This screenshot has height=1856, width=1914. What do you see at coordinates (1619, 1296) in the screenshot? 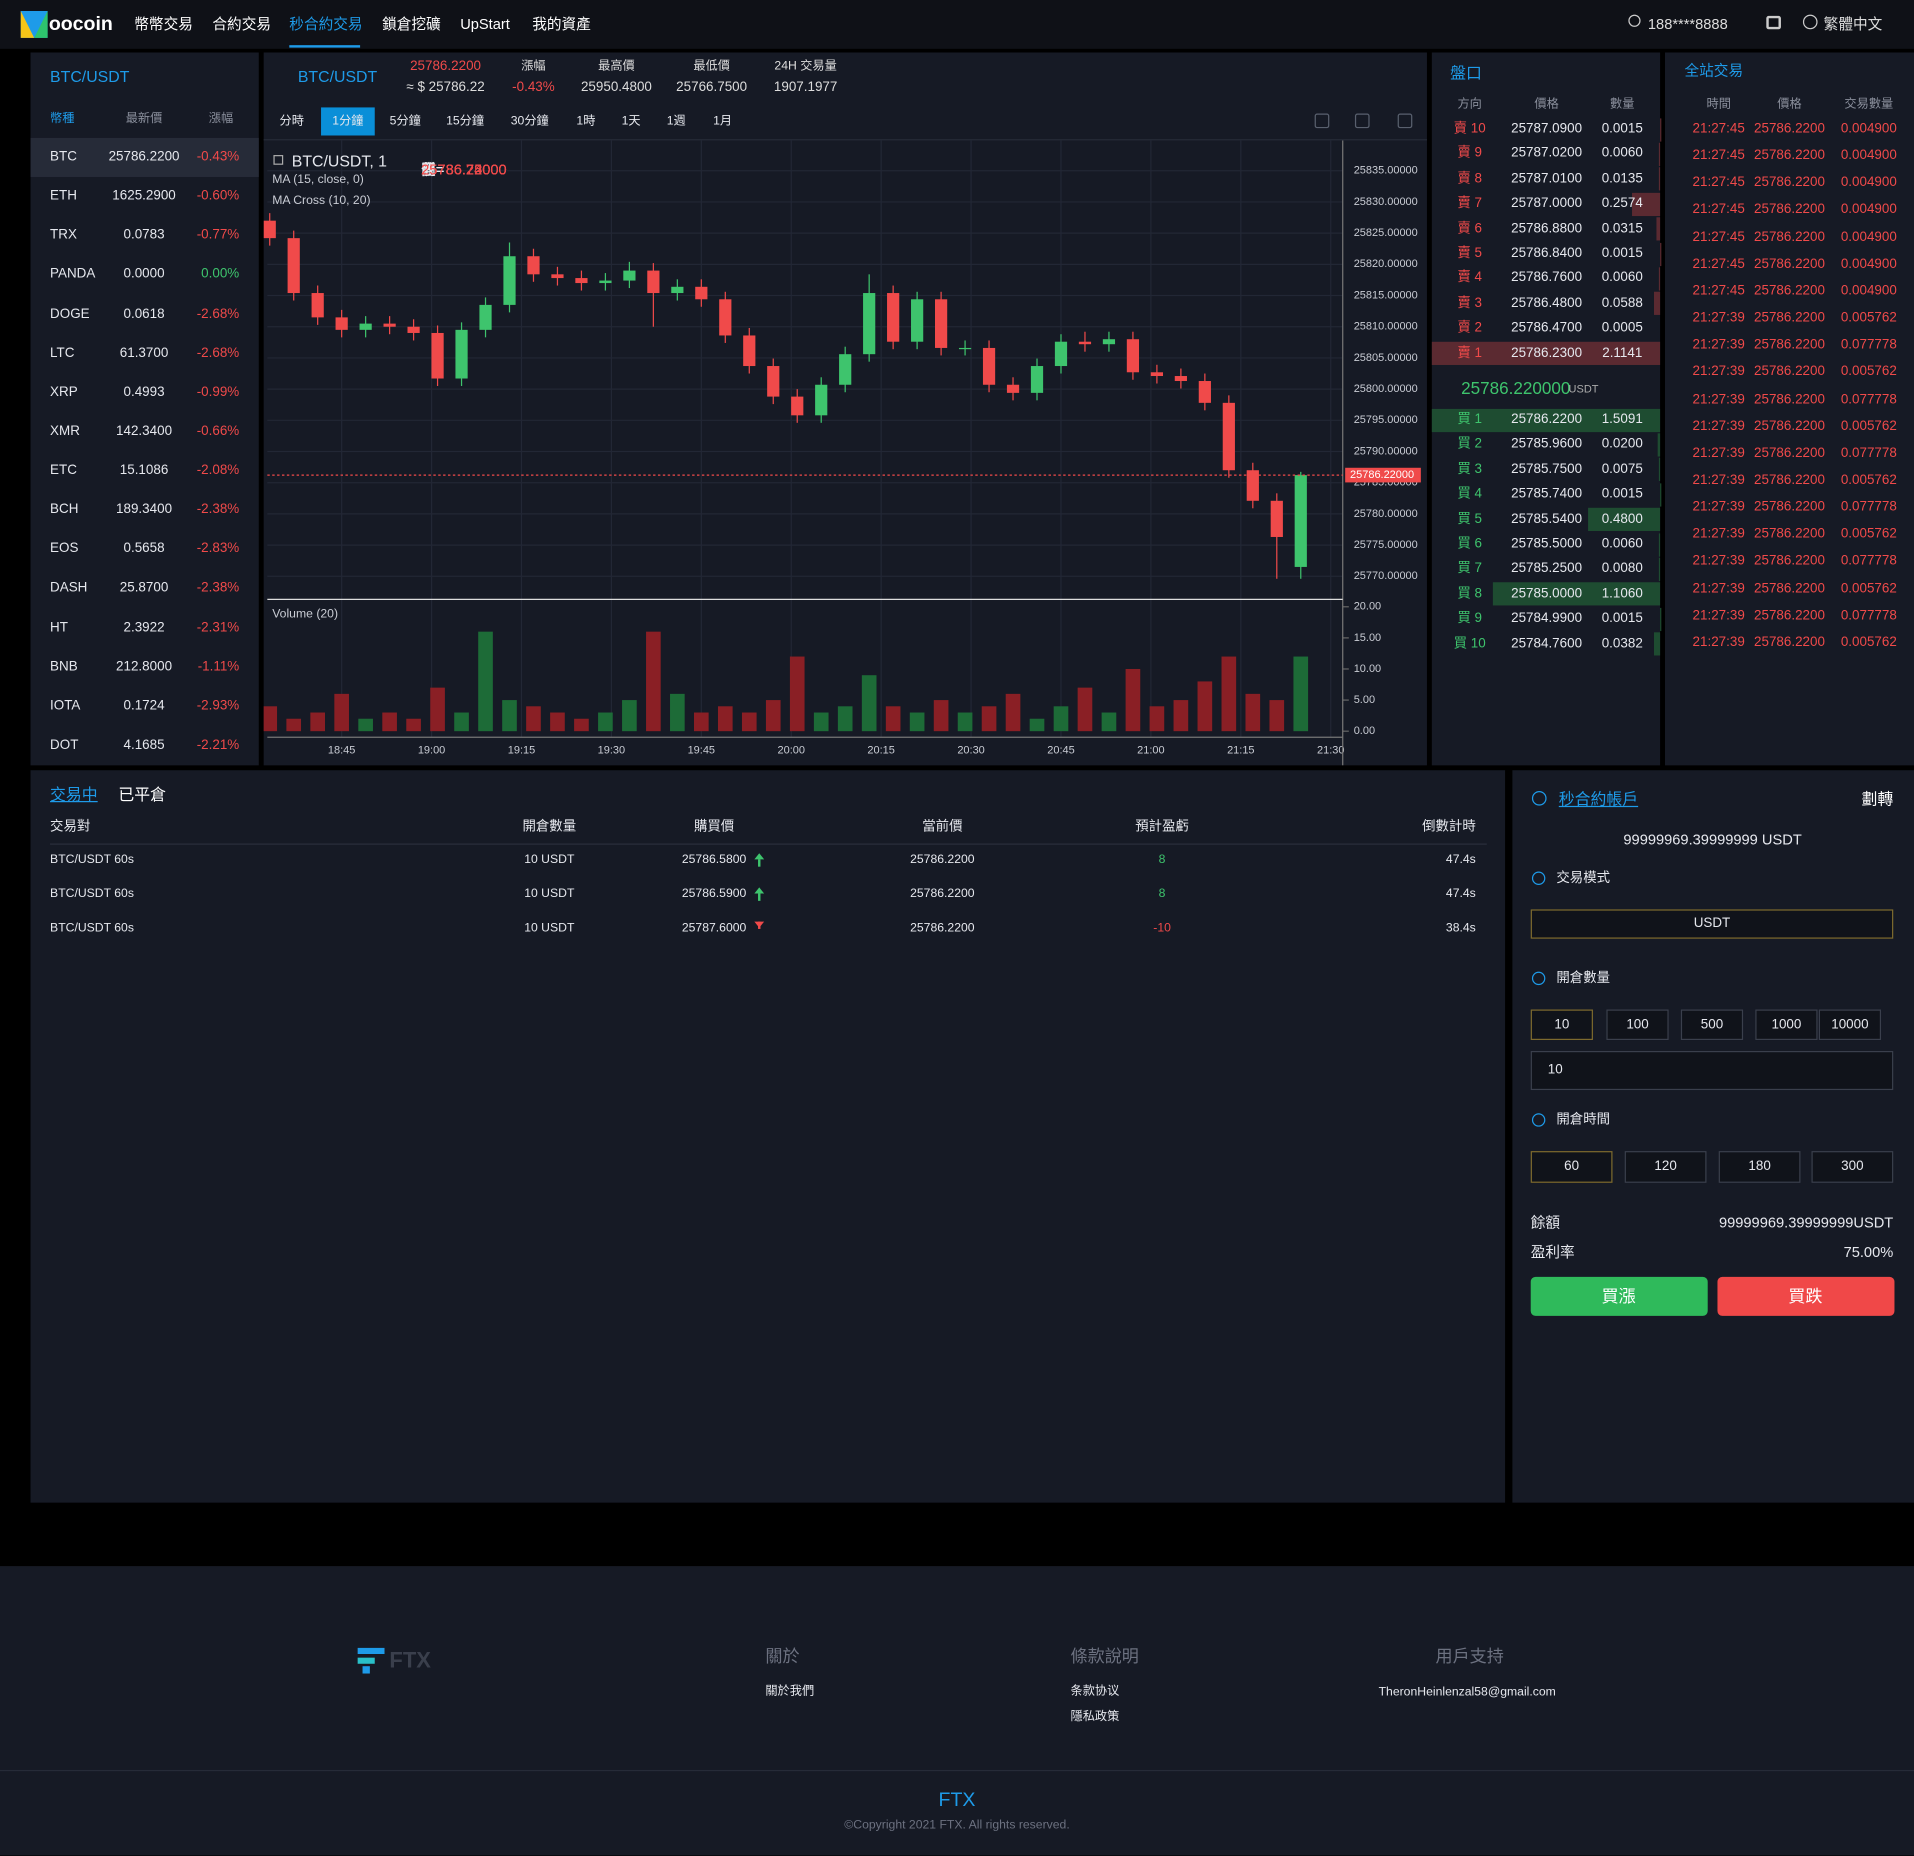
I see `buy-up-button` at bounding box center [1619, 1296].